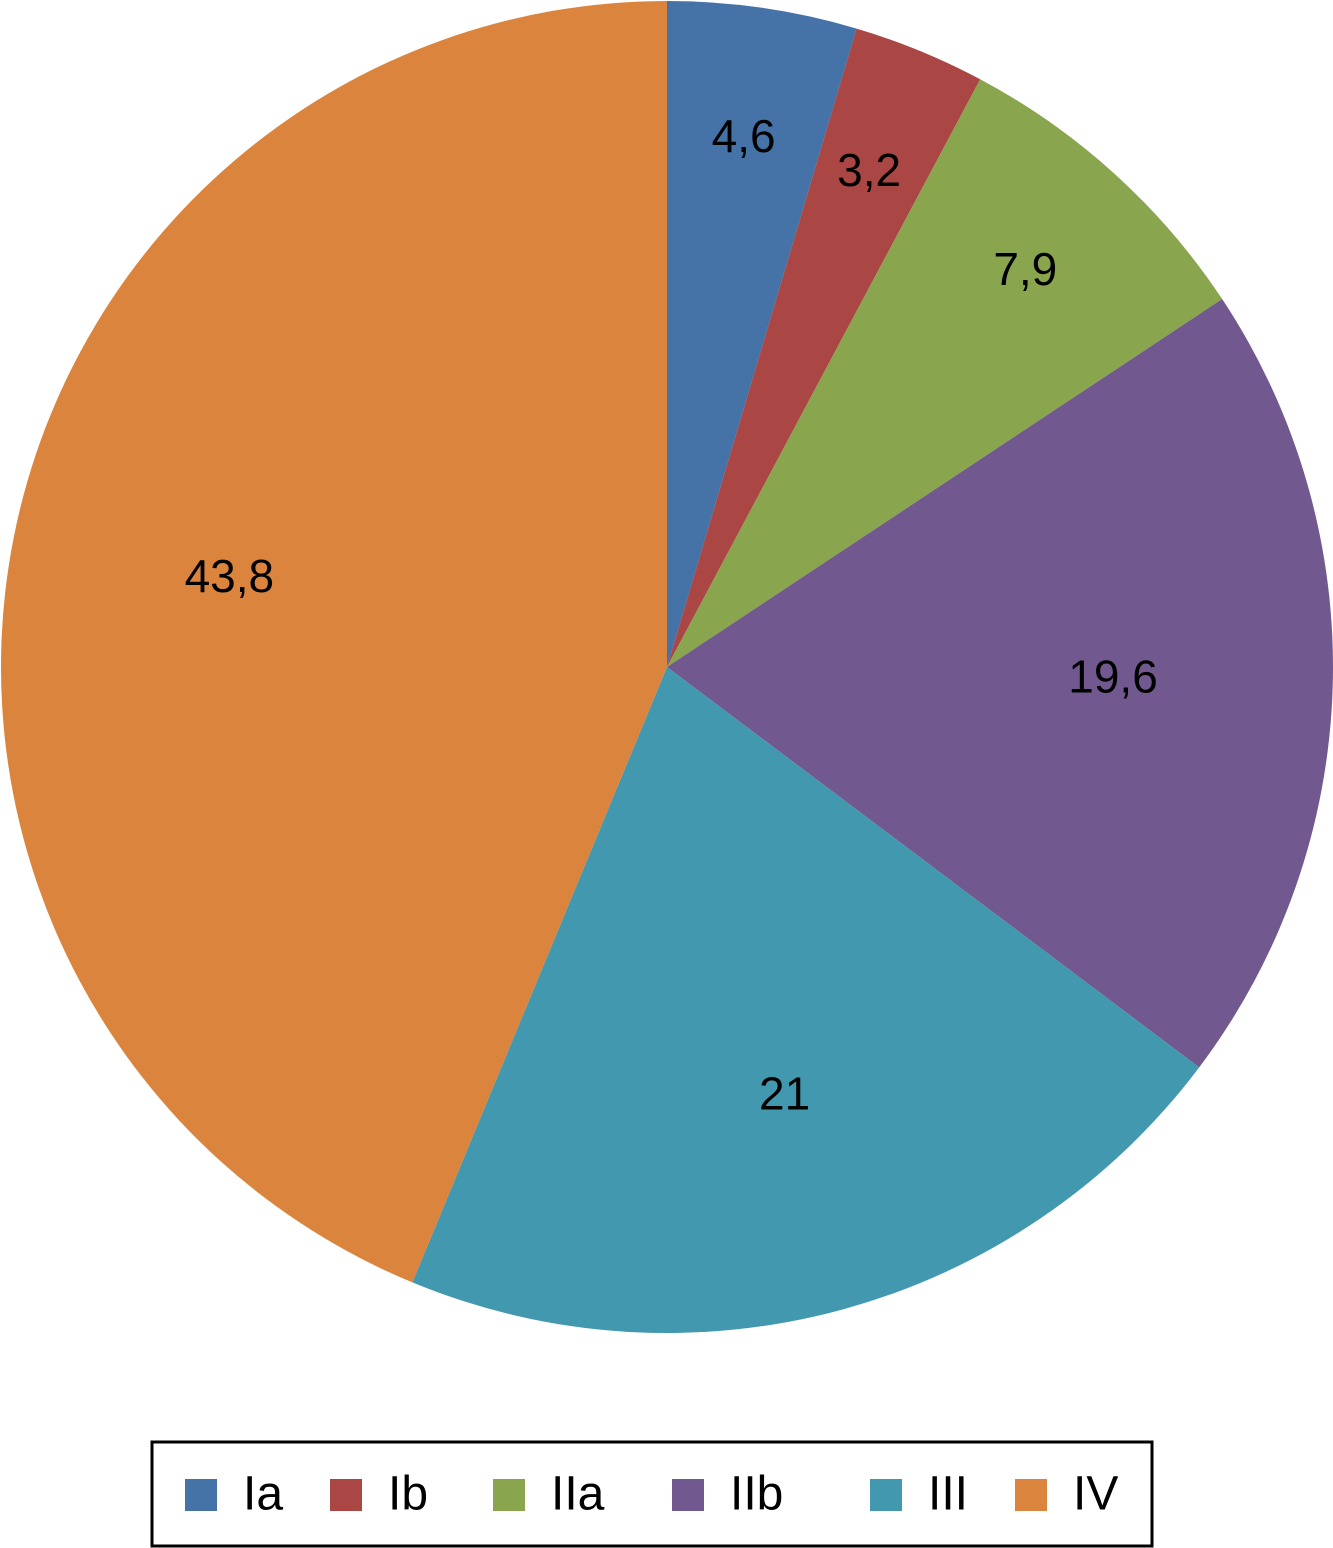  I want to click on data-label: 7,9, so click(1025, 269).